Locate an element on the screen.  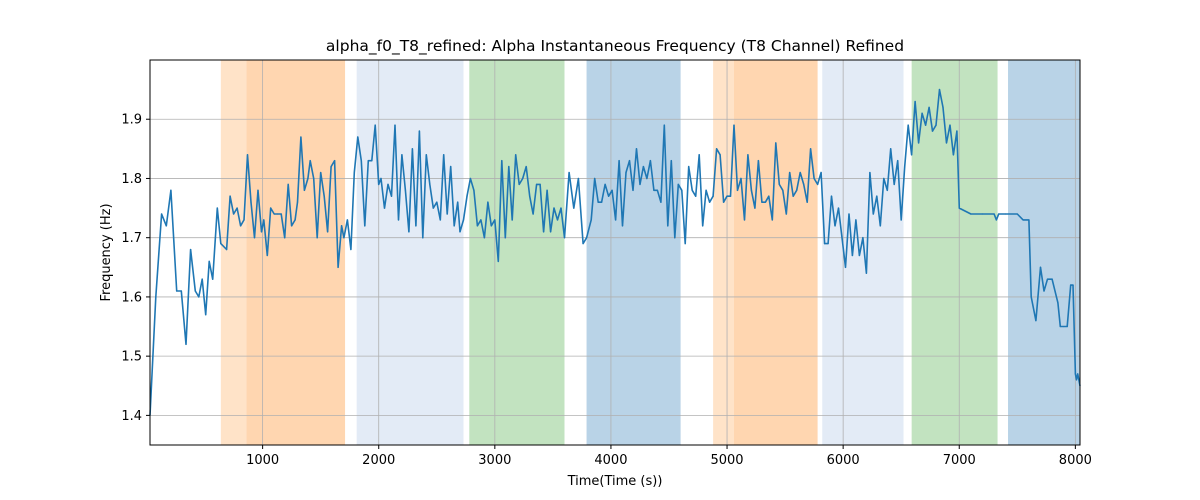
y-tick-label: 1.6 is located at coordinates (131, 297).